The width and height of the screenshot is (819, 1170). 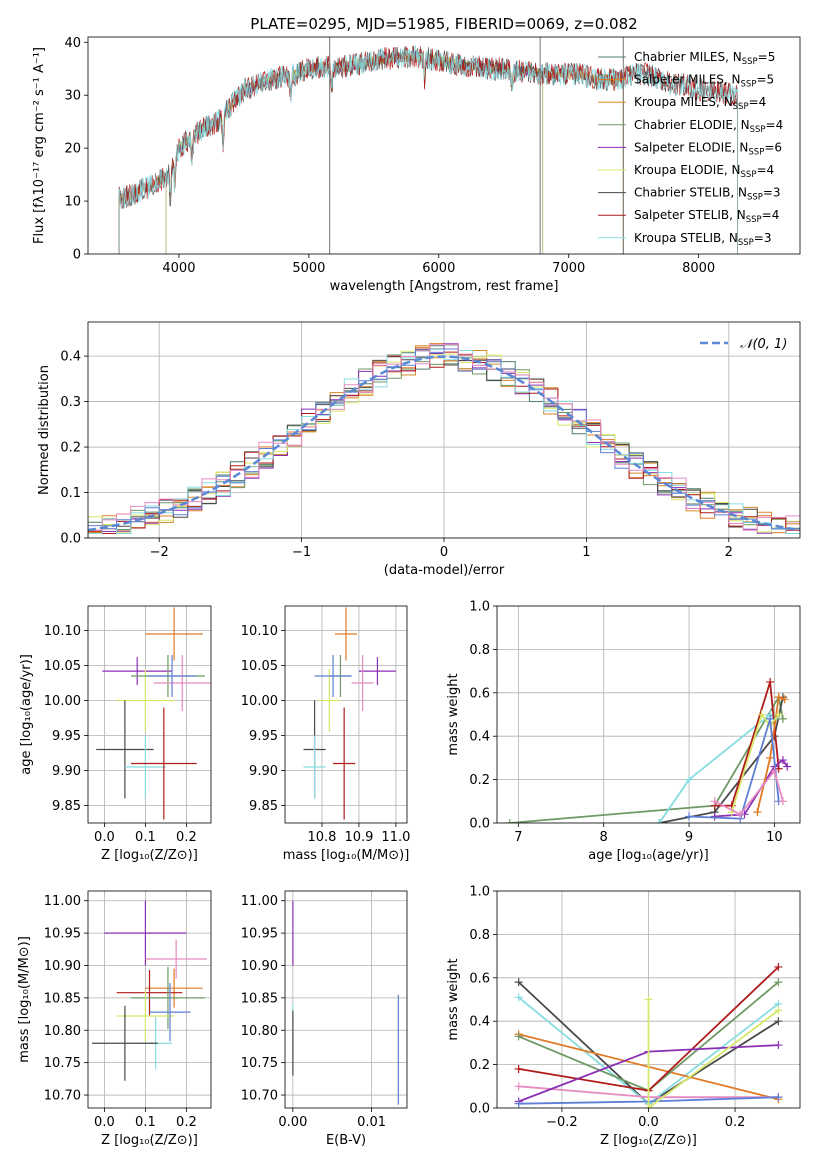 I want to click on y-tick-label: 10.80, so click(x=62, y=1031).